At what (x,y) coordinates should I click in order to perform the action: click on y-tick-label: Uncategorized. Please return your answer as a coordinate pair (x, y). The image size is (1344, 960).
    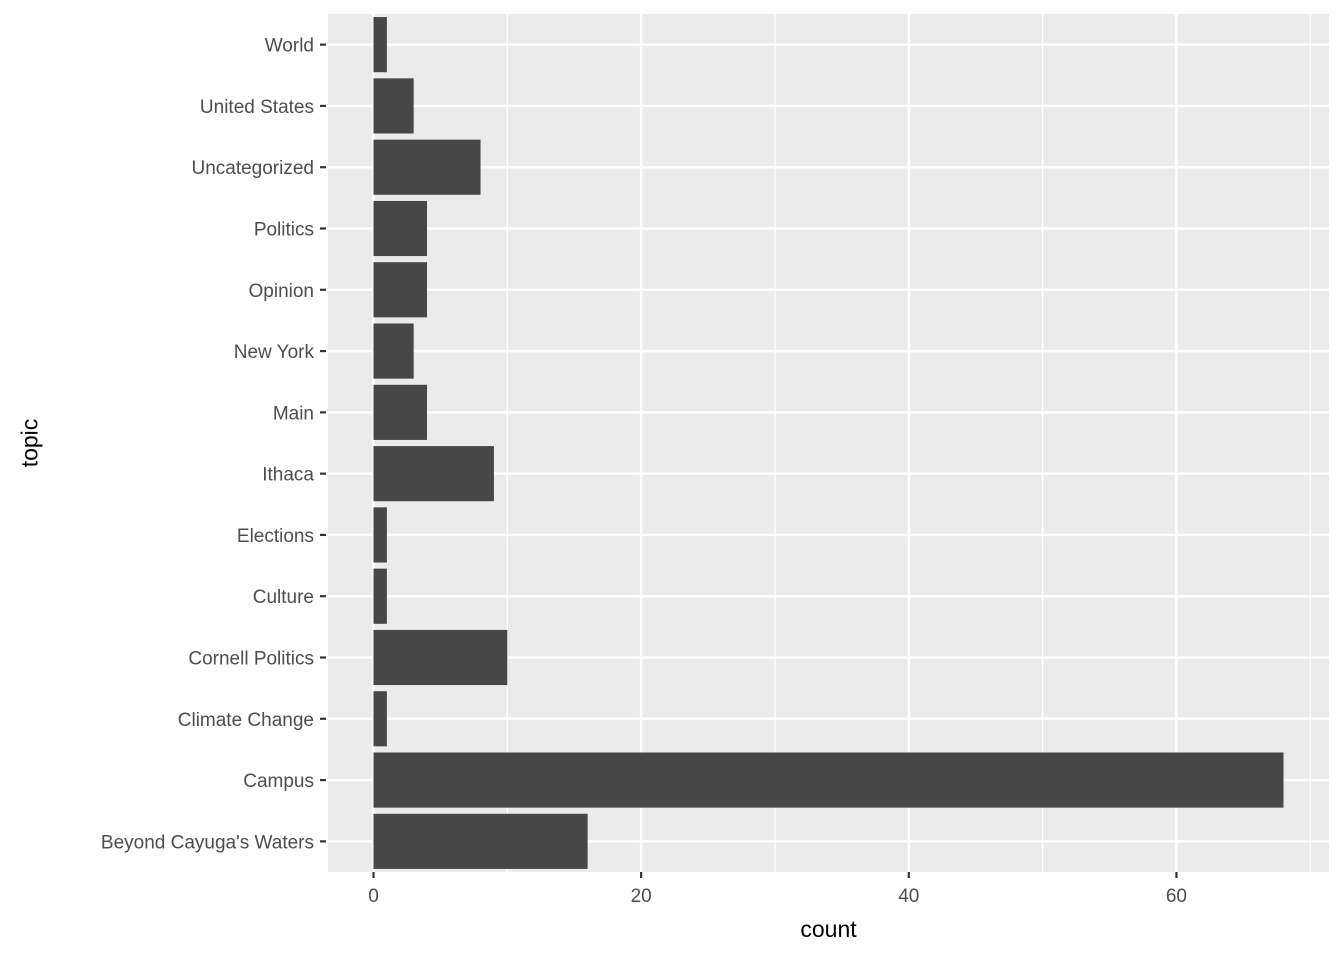
    Looking at the image, I should click on (252, 168).